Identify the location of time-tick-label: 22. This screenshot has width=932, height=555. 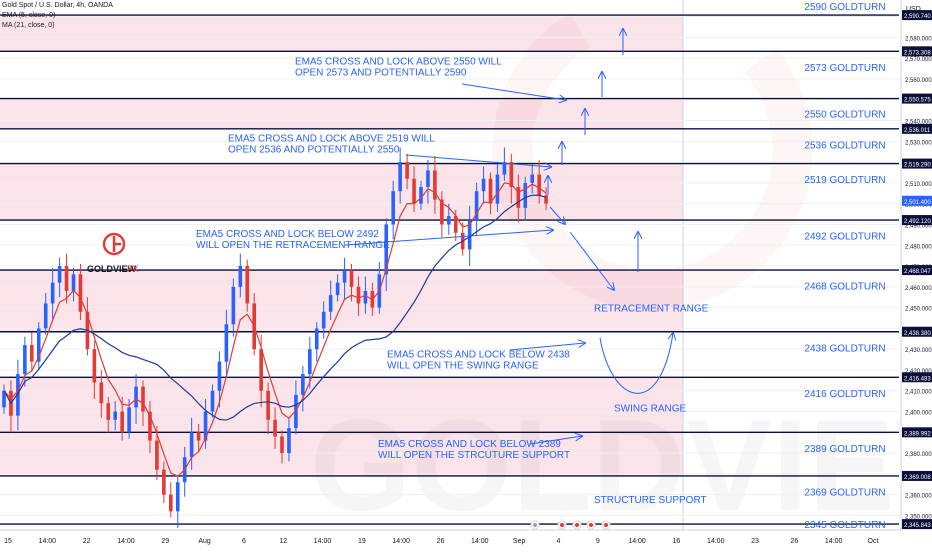
(87, 541).